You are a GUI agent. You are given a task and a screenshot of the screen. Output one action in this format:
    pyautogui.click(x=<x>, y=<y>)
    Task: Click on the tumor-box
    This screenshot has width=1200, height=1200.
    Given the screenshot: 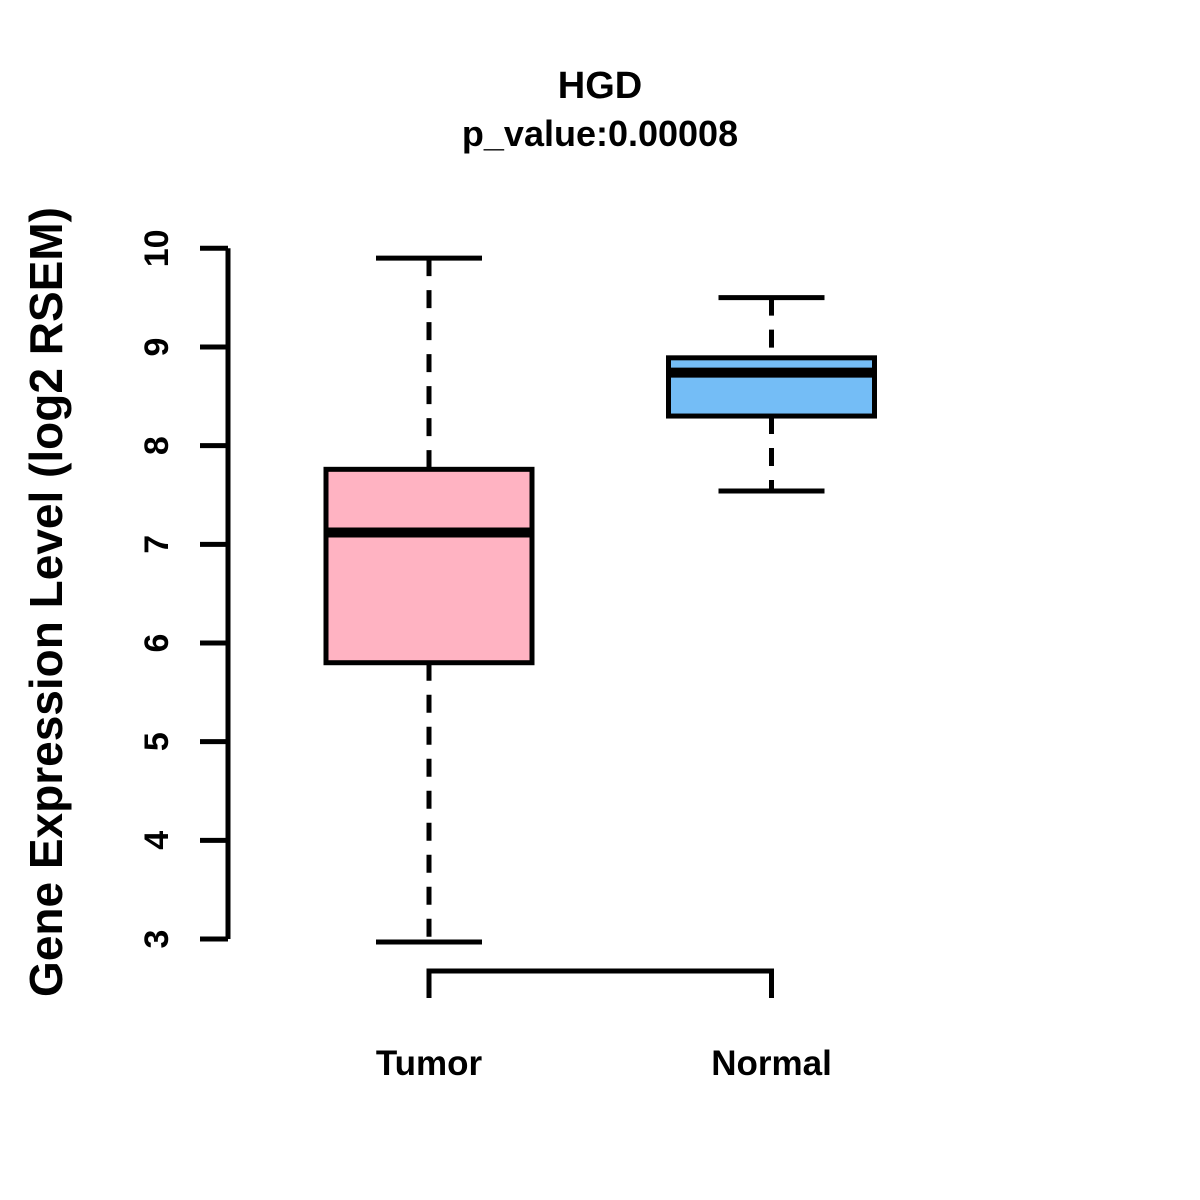 What is the action you would take?
    pyautogui.click(x=429, y=566)
    